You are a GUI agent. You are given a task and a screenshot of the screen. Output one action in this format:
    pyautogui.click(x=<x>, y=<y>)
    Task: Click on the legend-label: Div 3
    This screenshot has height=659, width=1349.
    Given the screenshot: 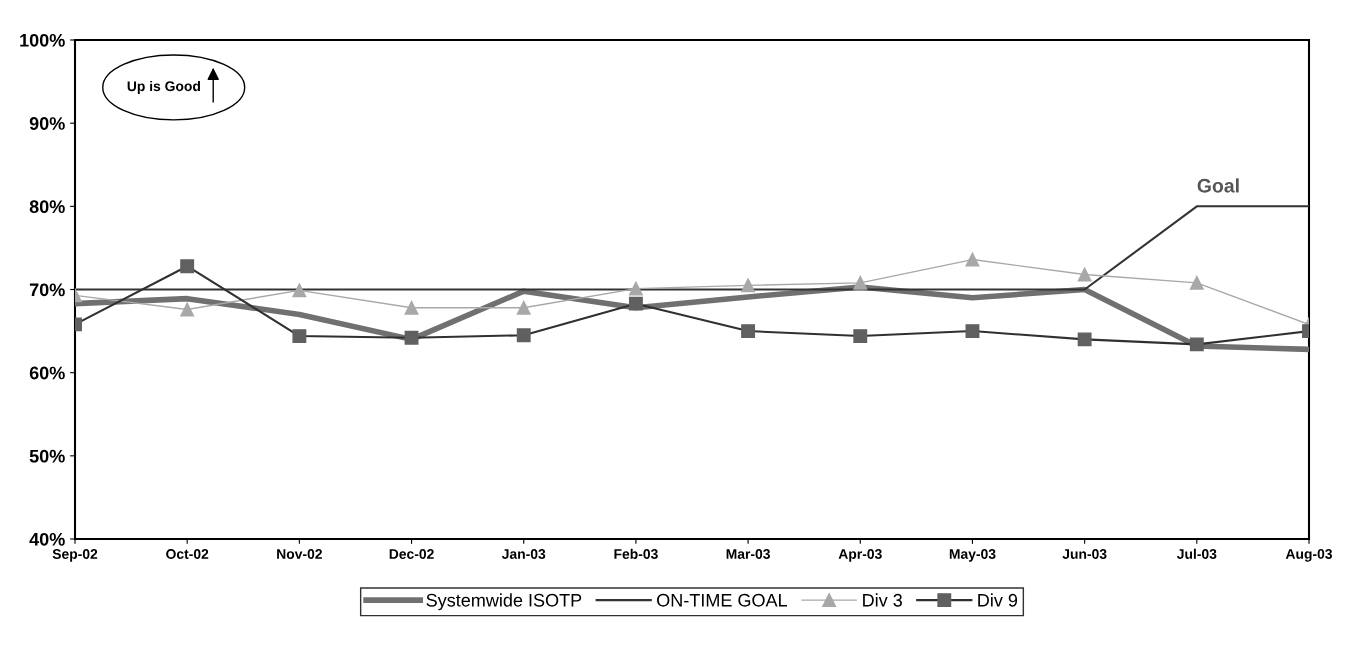 What is the action you would take?
    pyautogui.click(x=882, y=600)
    